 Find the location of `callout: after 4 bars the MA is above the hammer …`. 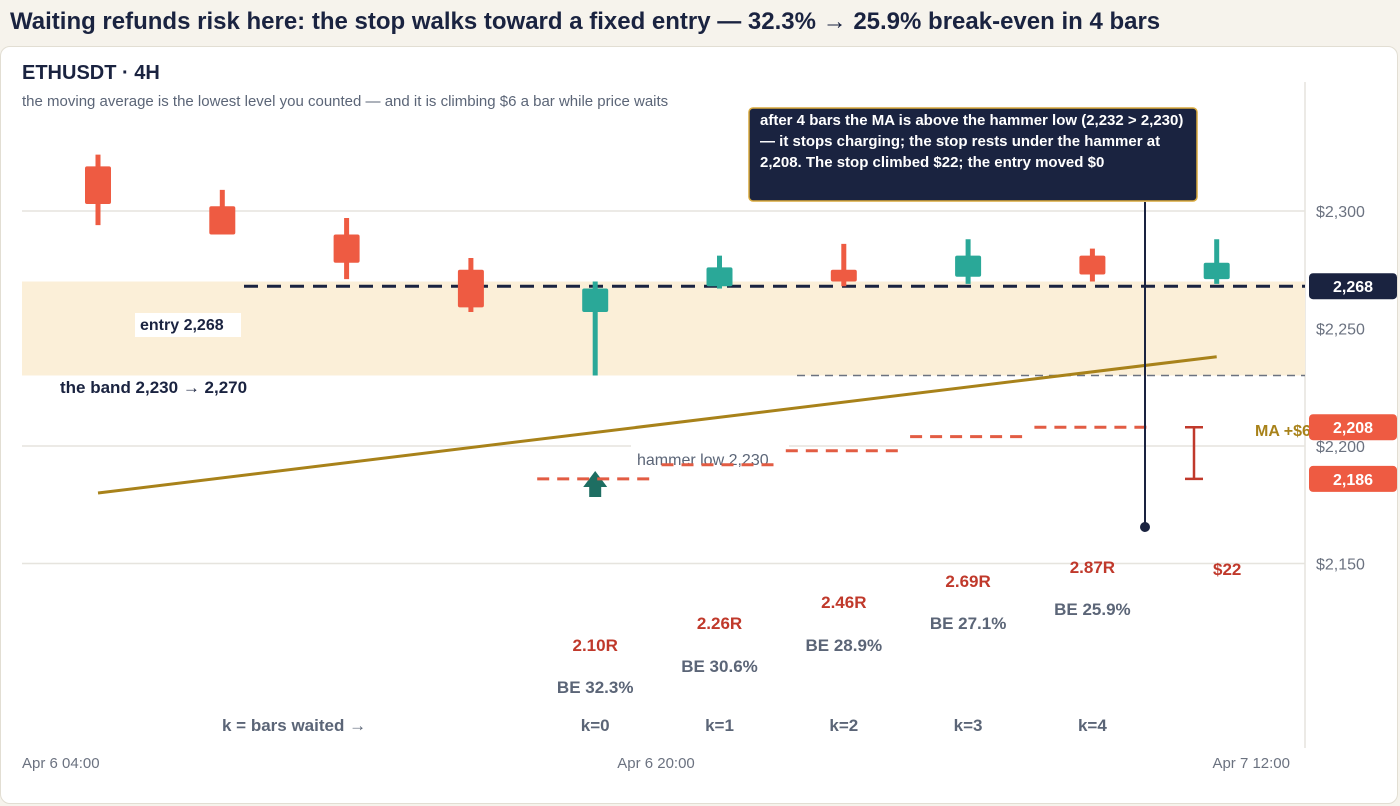

callout: after 4 bars the MA is above the hammer … is located at coordinates (972, 141).